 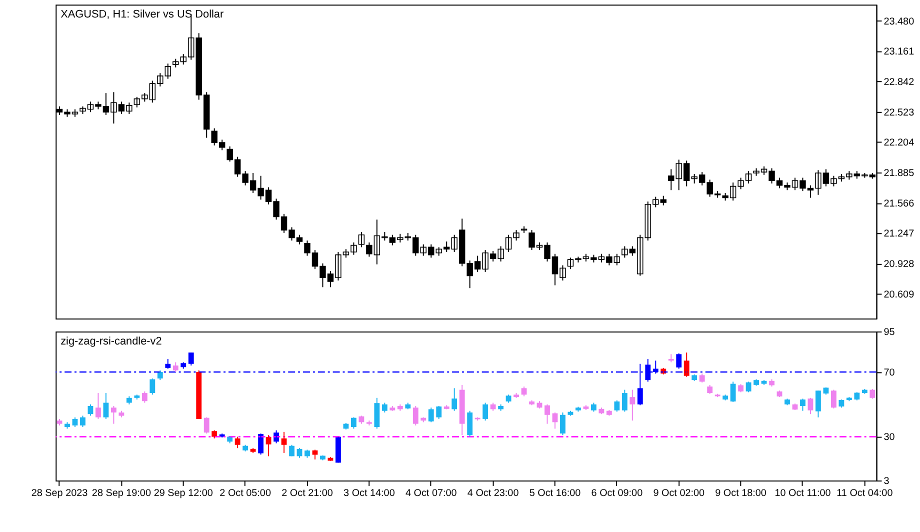 I want to click on y-tick-label: 30, so click(x=890, y=438).